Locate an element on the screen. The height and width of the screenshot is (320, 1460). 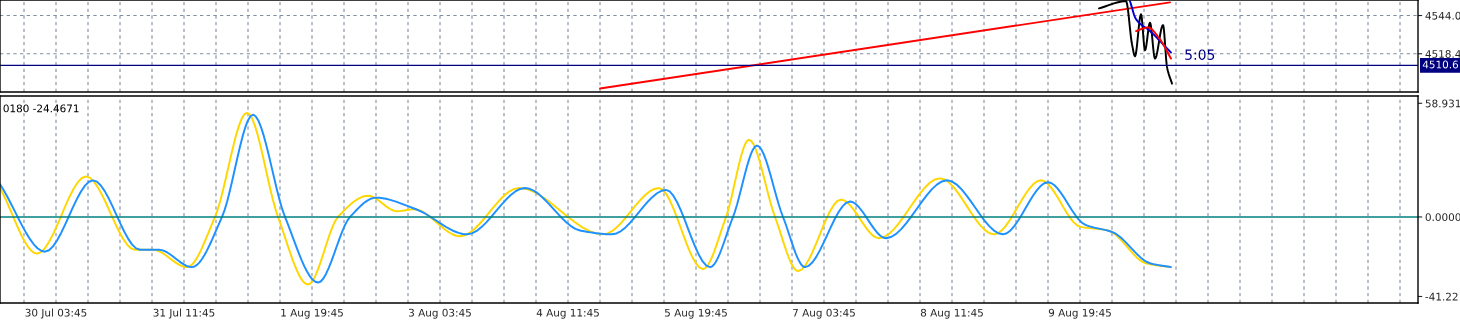
x-tick-label: 9 Aug 19:45 is located at coordinates (1079, 313).